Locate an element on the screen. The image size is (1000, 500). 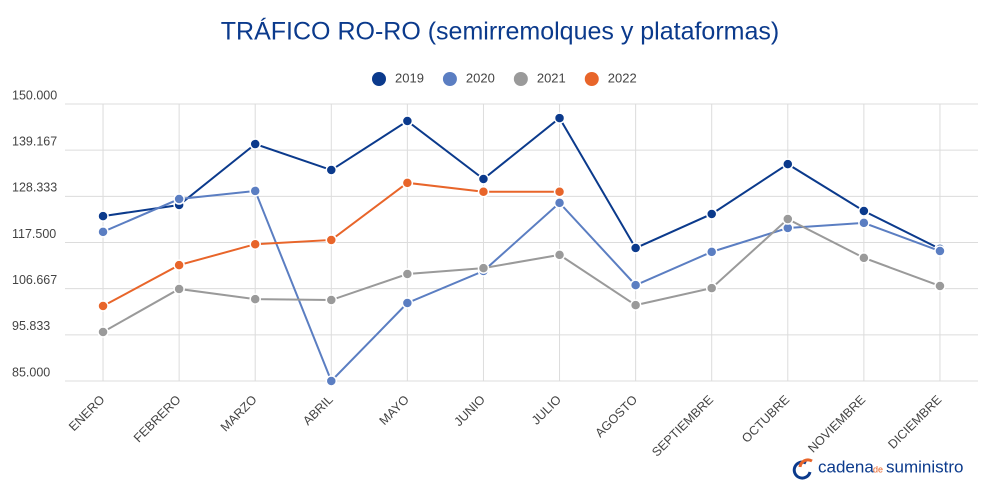
brand-logo: cadena de suministro is located at coordinates (877, 468).